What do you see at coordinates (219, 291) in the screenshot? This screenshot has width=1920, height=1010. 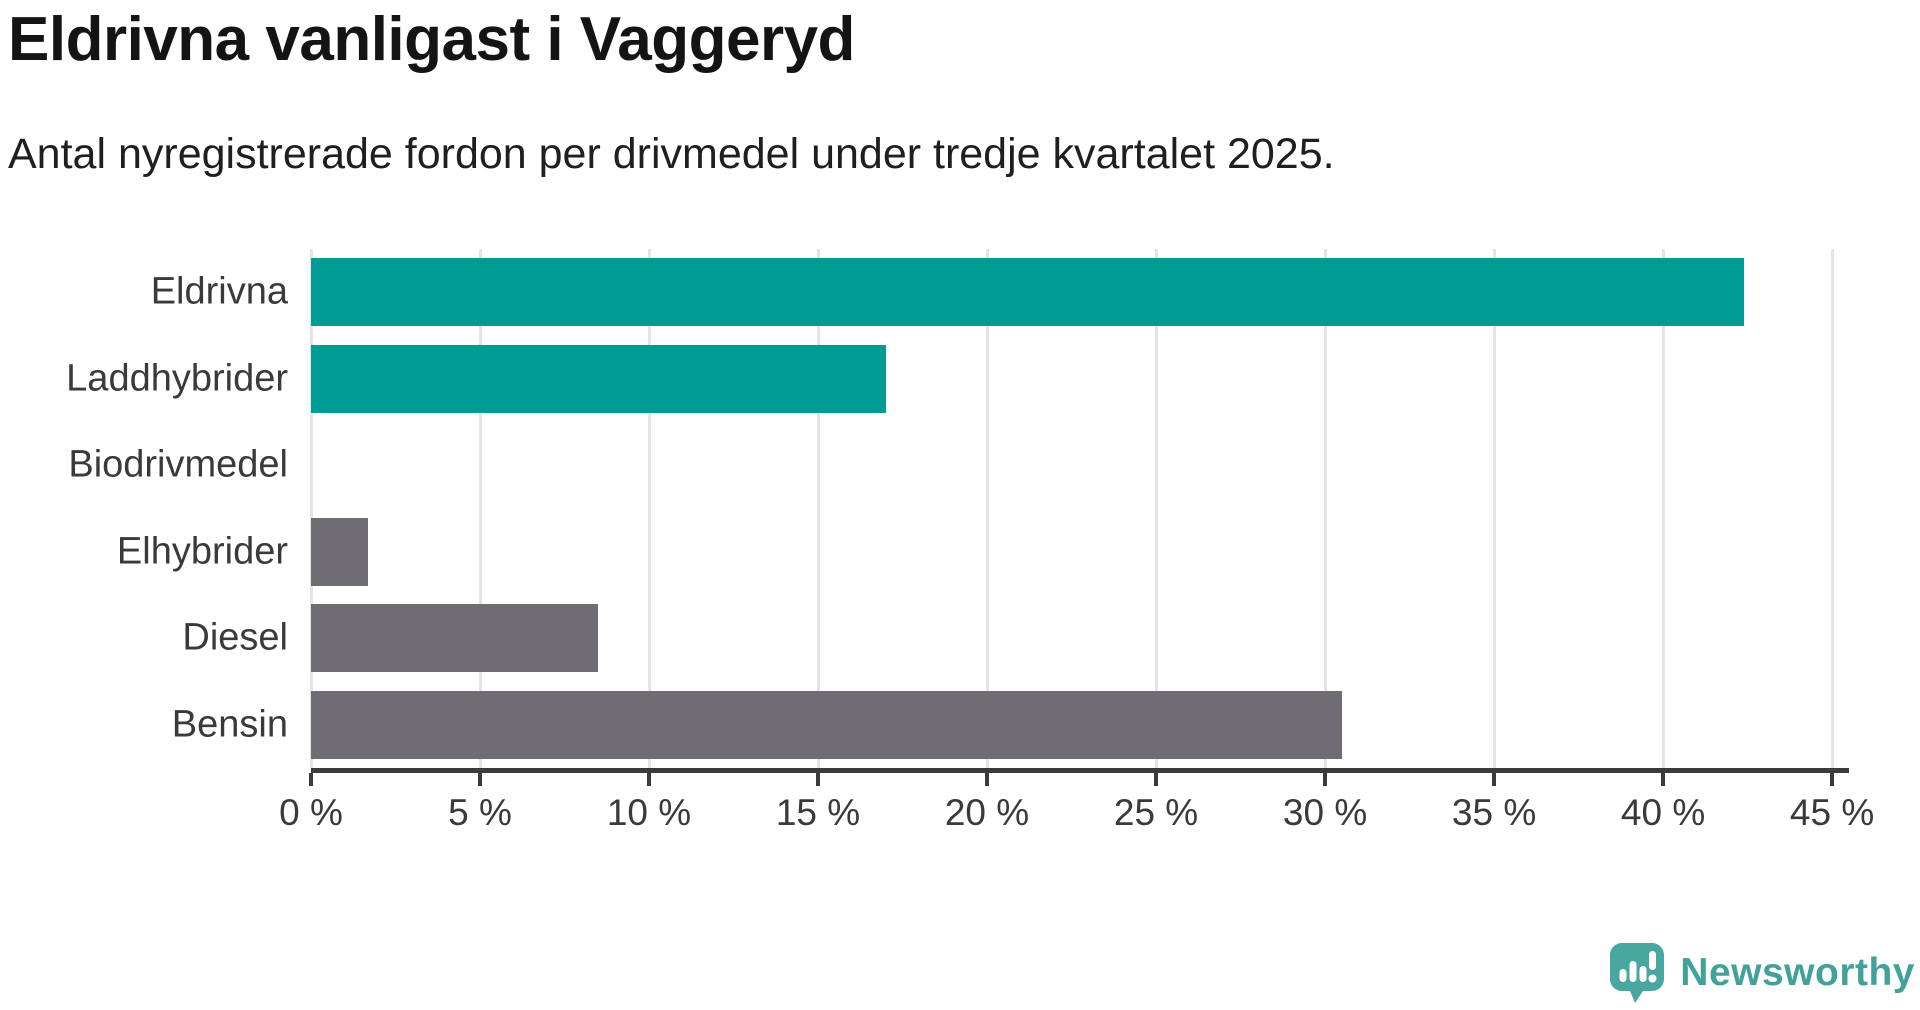 I see `category-label-eldrivna: Eldrivna` at bounding box center [219, 291].